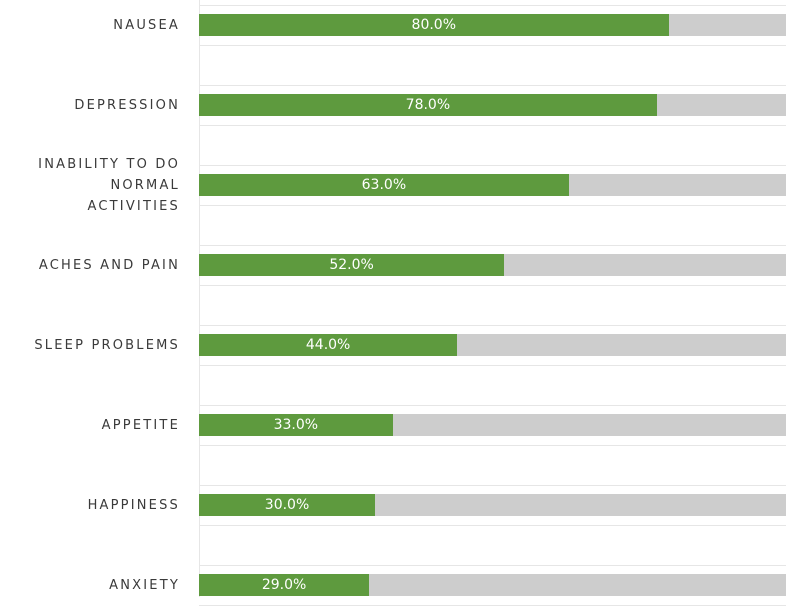 The width and height of the screenshot is (786, 606). I want to click on category-label: INABILITY TO DO NORMAL ACTIVITIES, so click(90, 185).